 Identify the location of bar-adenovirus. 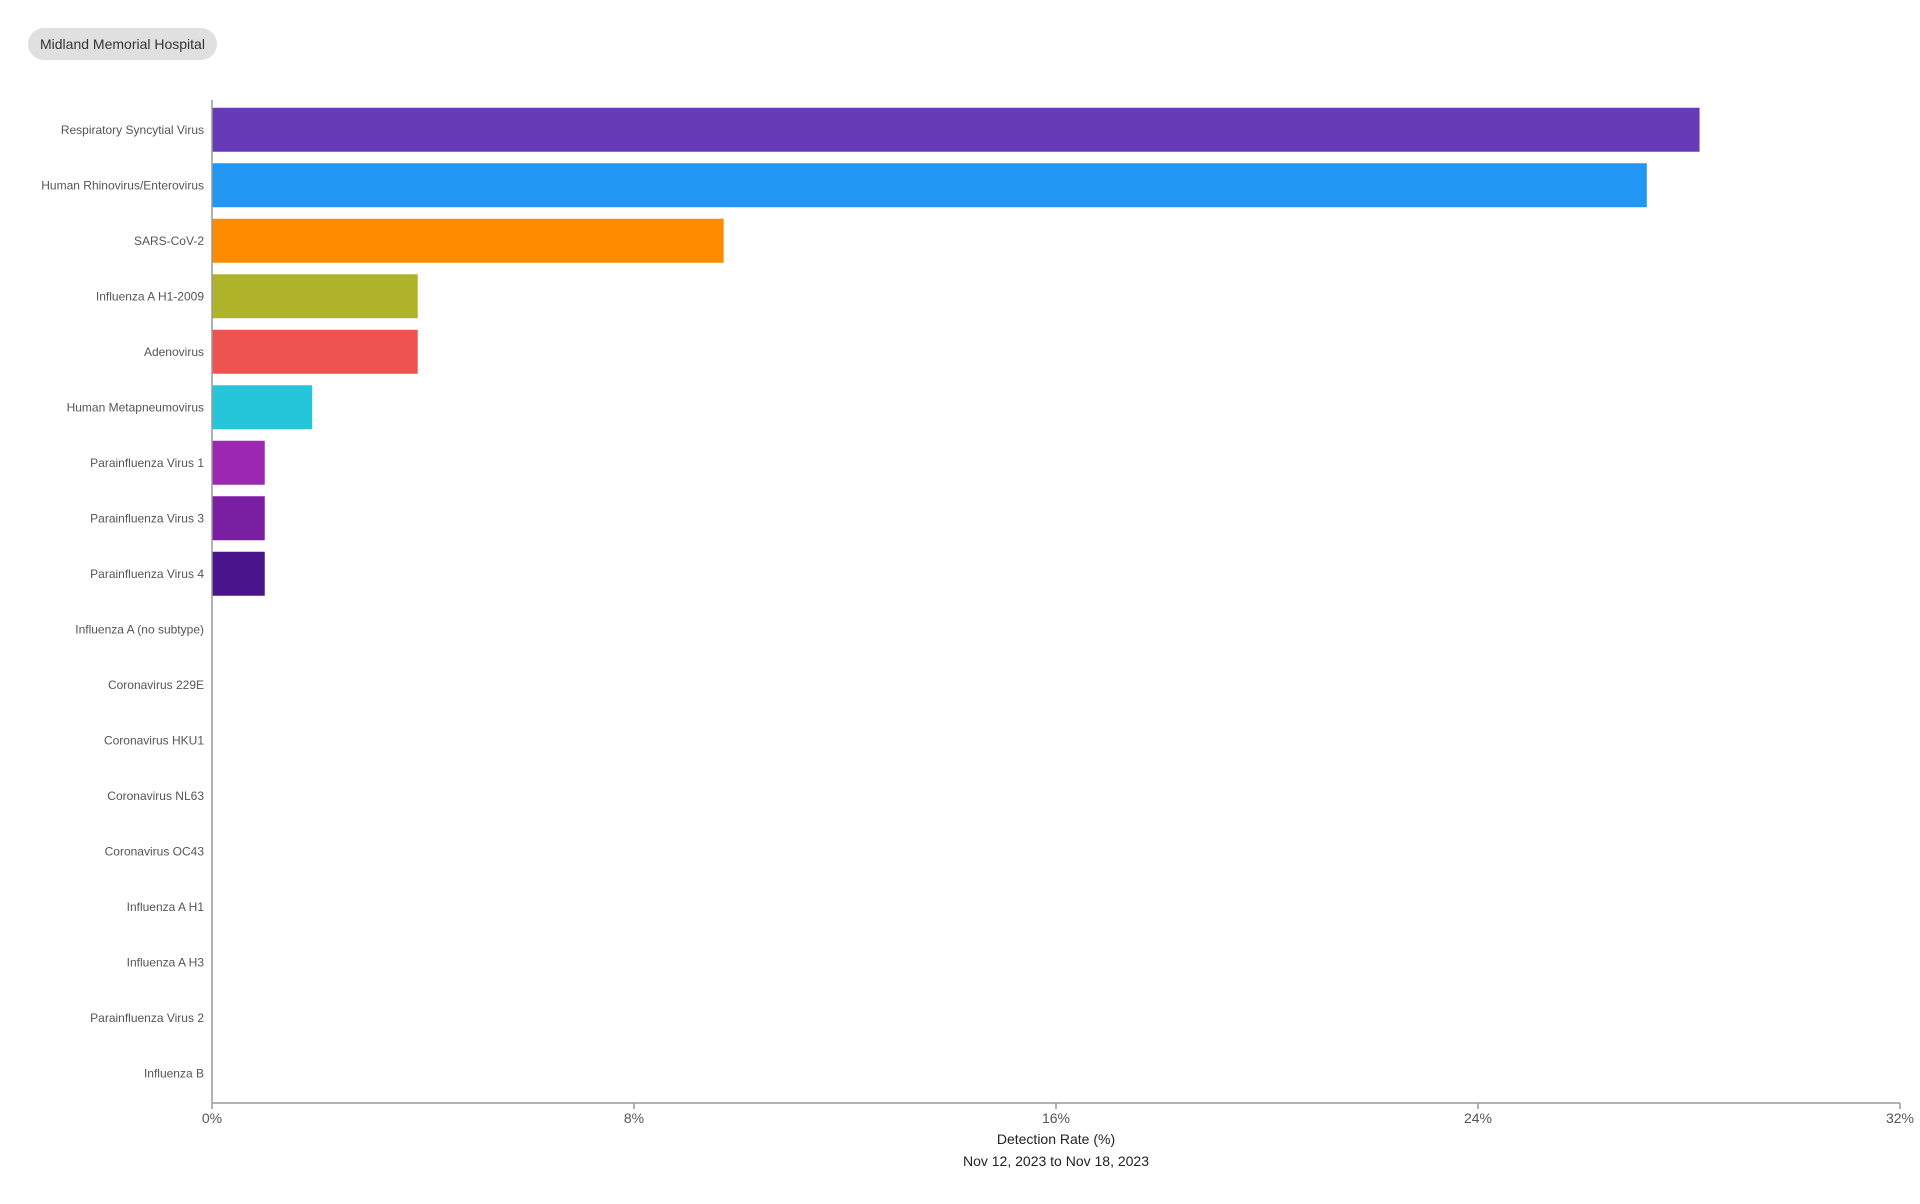
(315, 351).